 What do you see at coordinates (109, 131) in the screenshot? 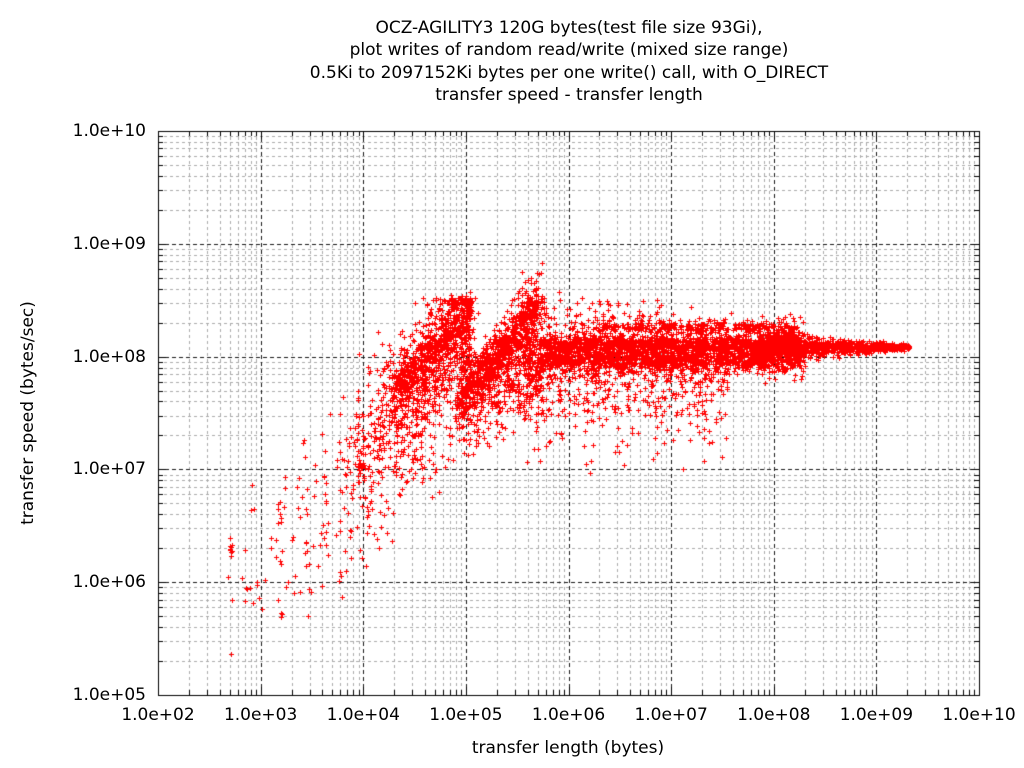
I see `y-tick-label: 1.0e+10` at bounding box center [109, 131].